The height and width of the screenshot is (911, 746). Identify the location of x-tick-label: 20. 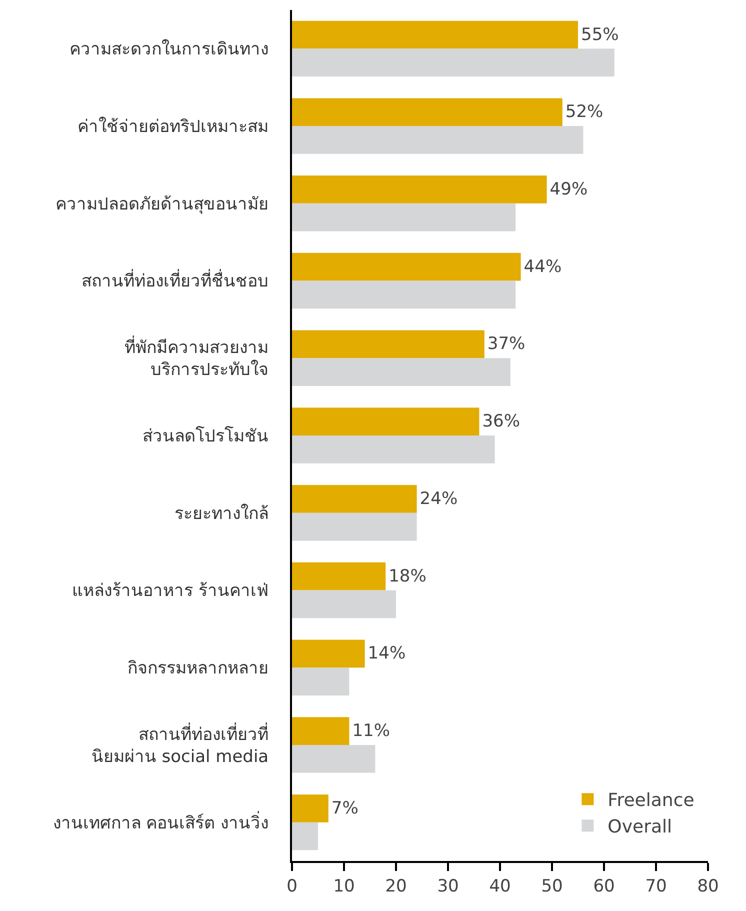
(396, 886).